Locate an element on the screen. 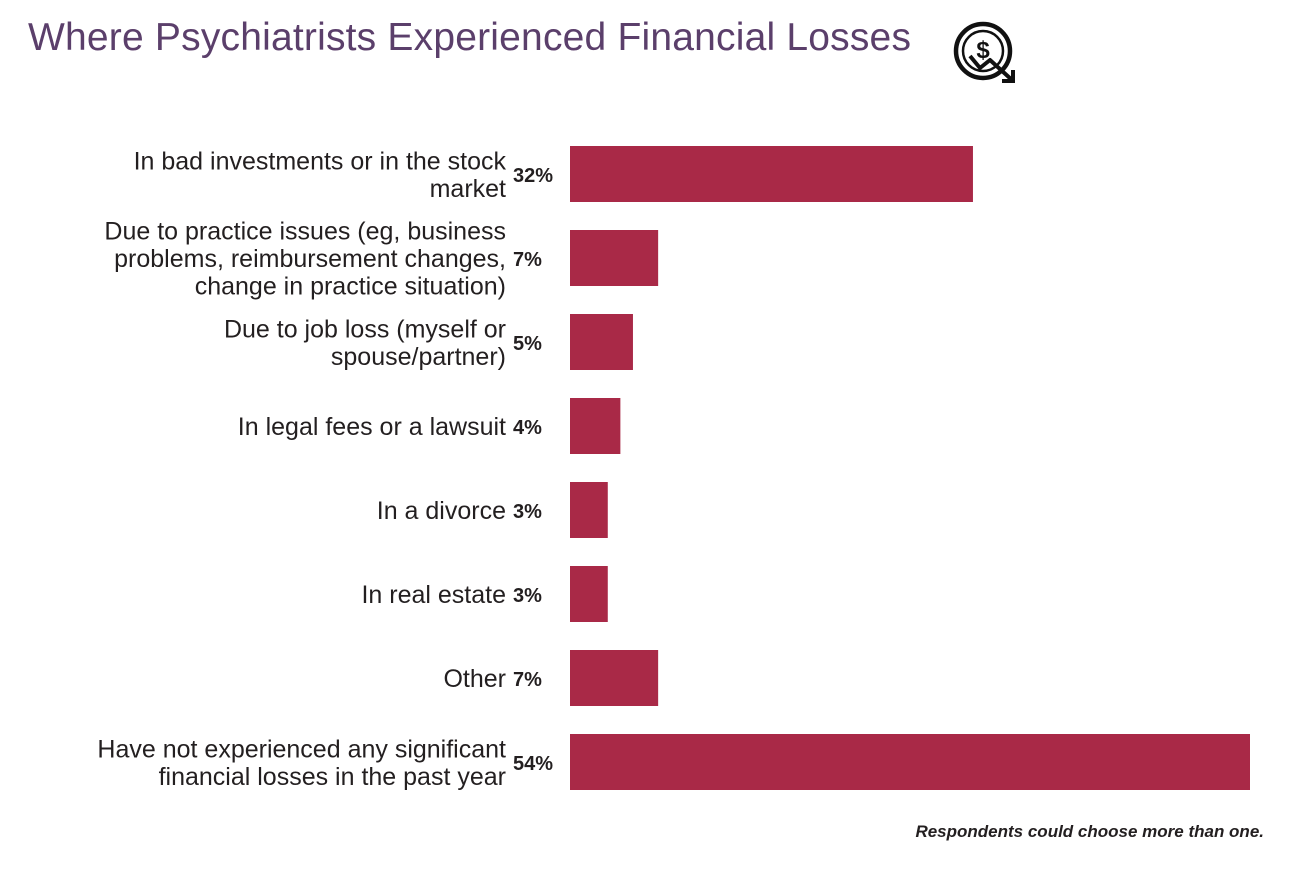 This screenshot has width=1290, height=878. category-label-5: In real estate is located at coordinates (433, 595).